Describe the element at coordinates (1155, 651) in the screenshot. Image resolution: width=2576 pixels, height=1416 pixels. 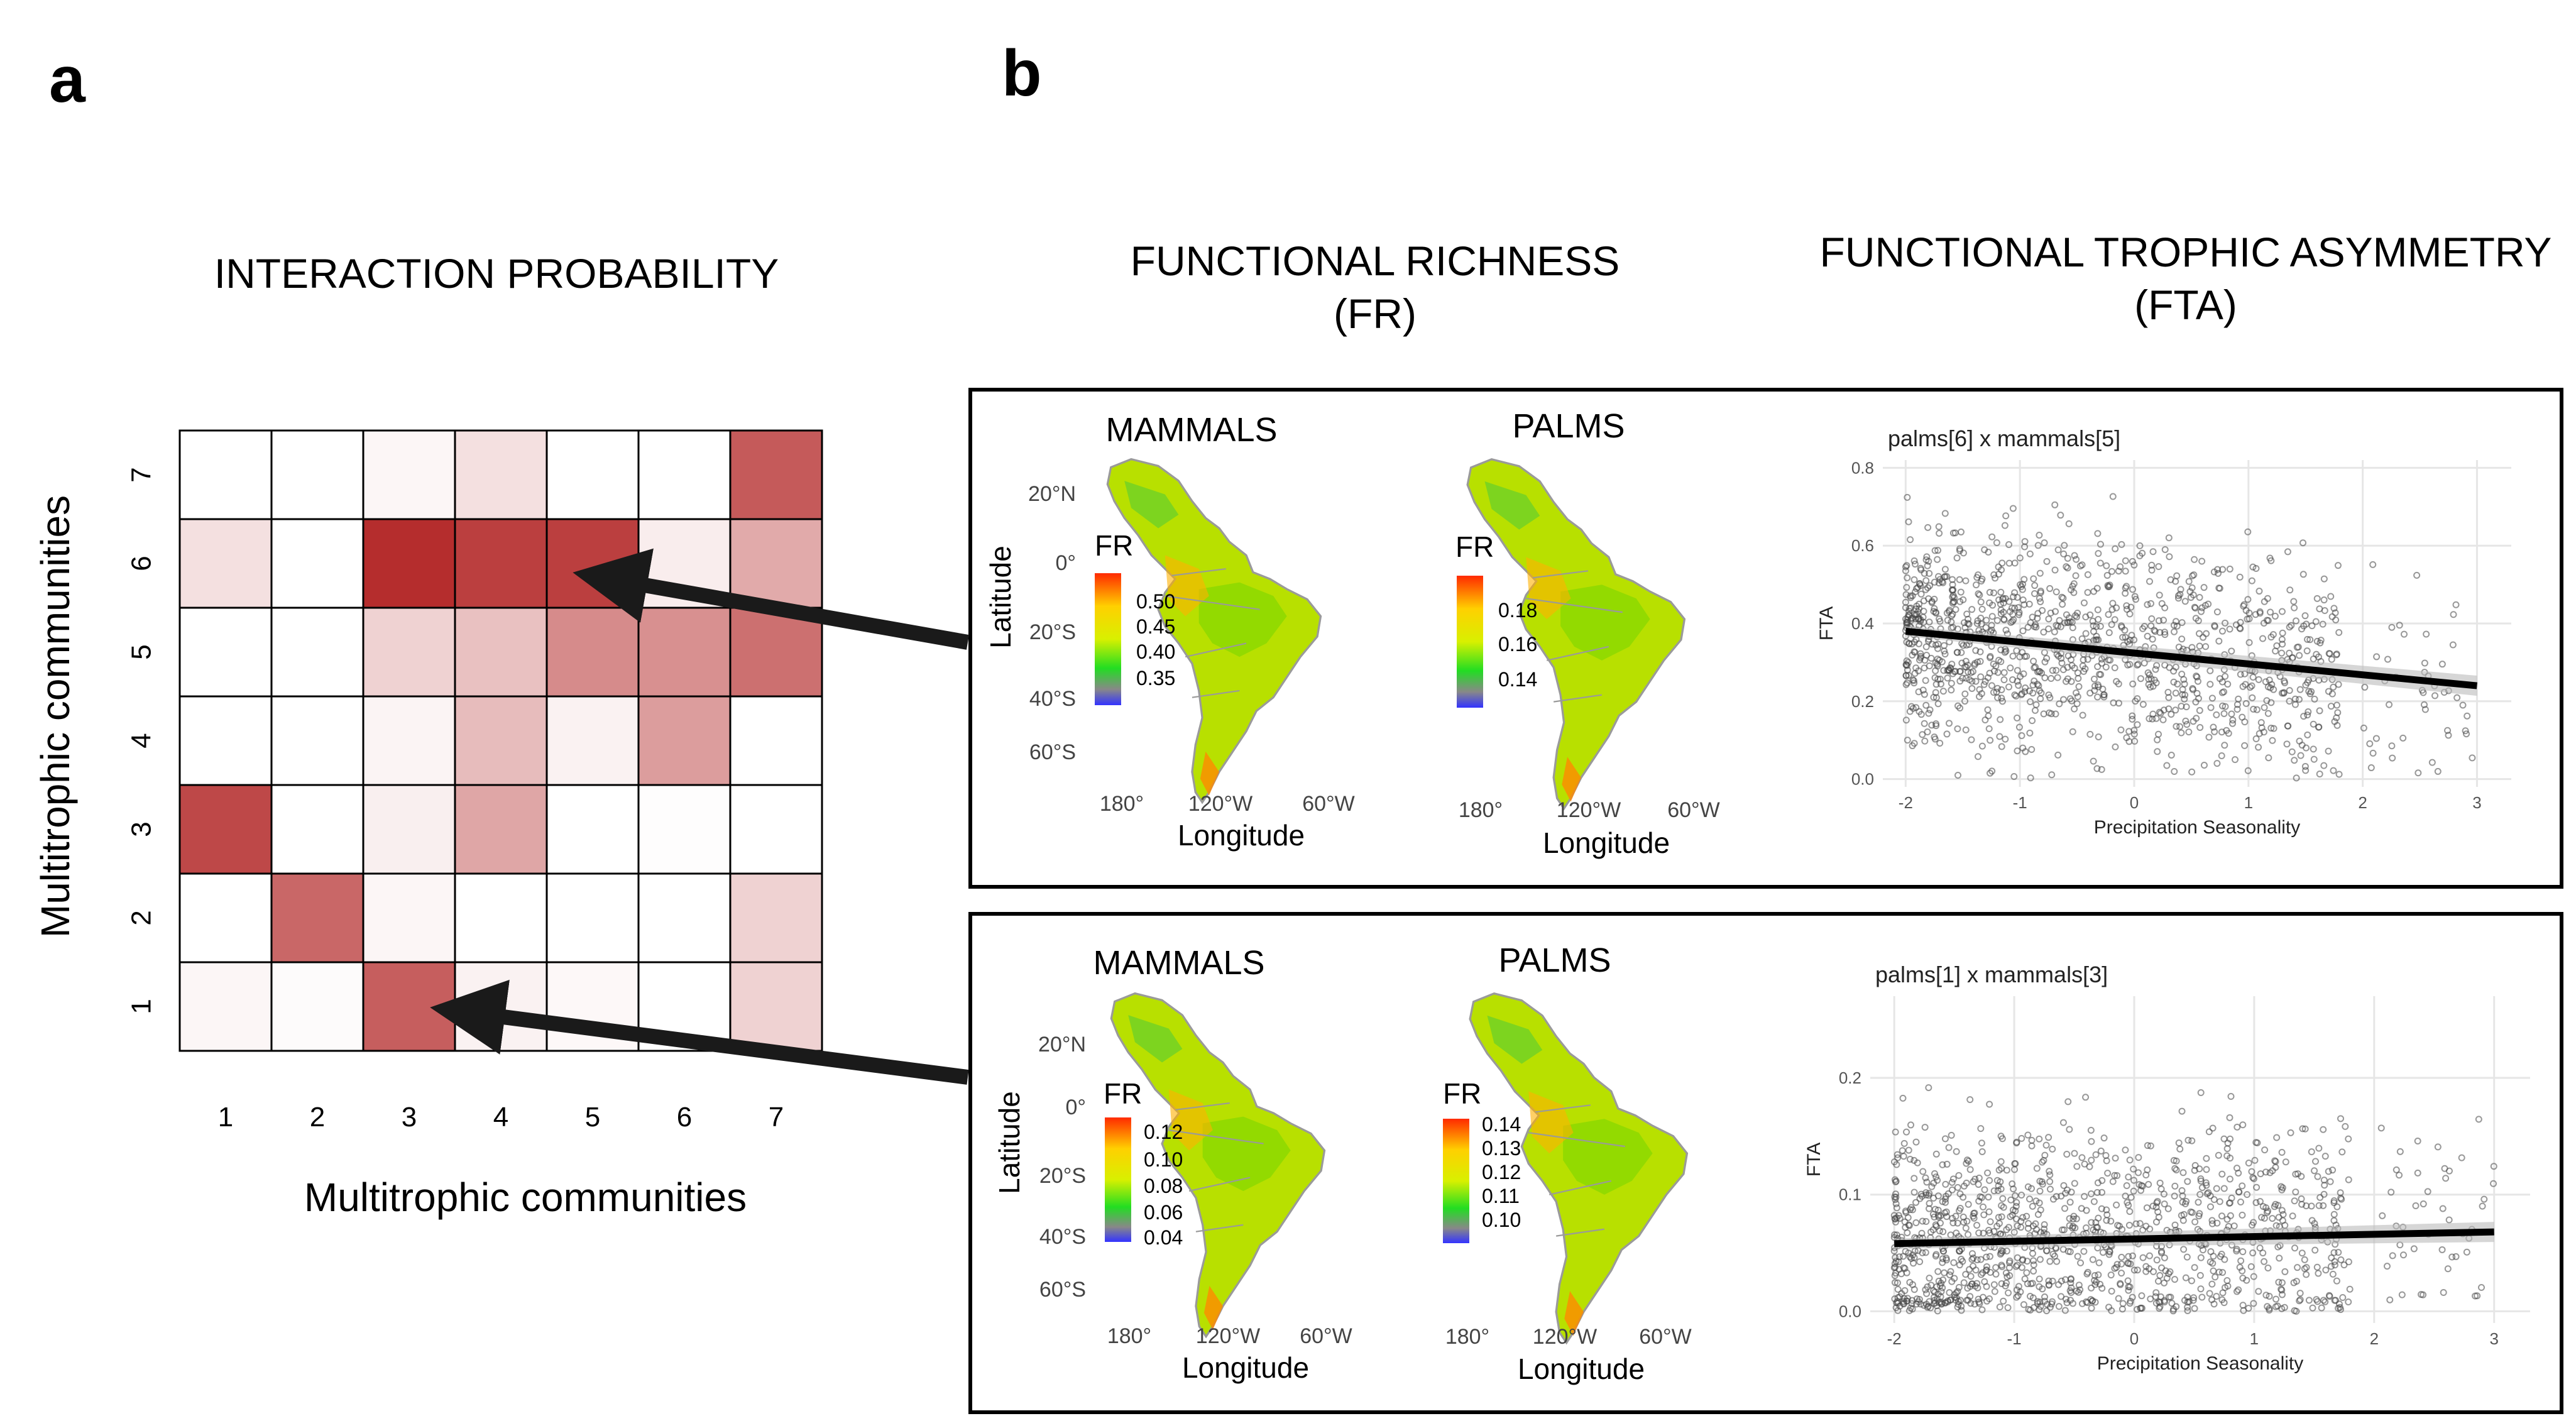
I see `fr-legend-tick: 0.40` at that location.